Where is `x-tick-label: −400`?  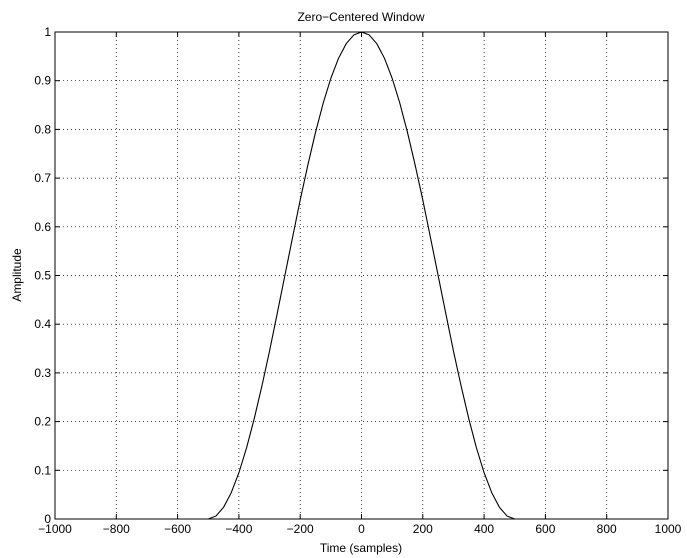
x-tick-label: −400 is located at coordinates (238, 529).